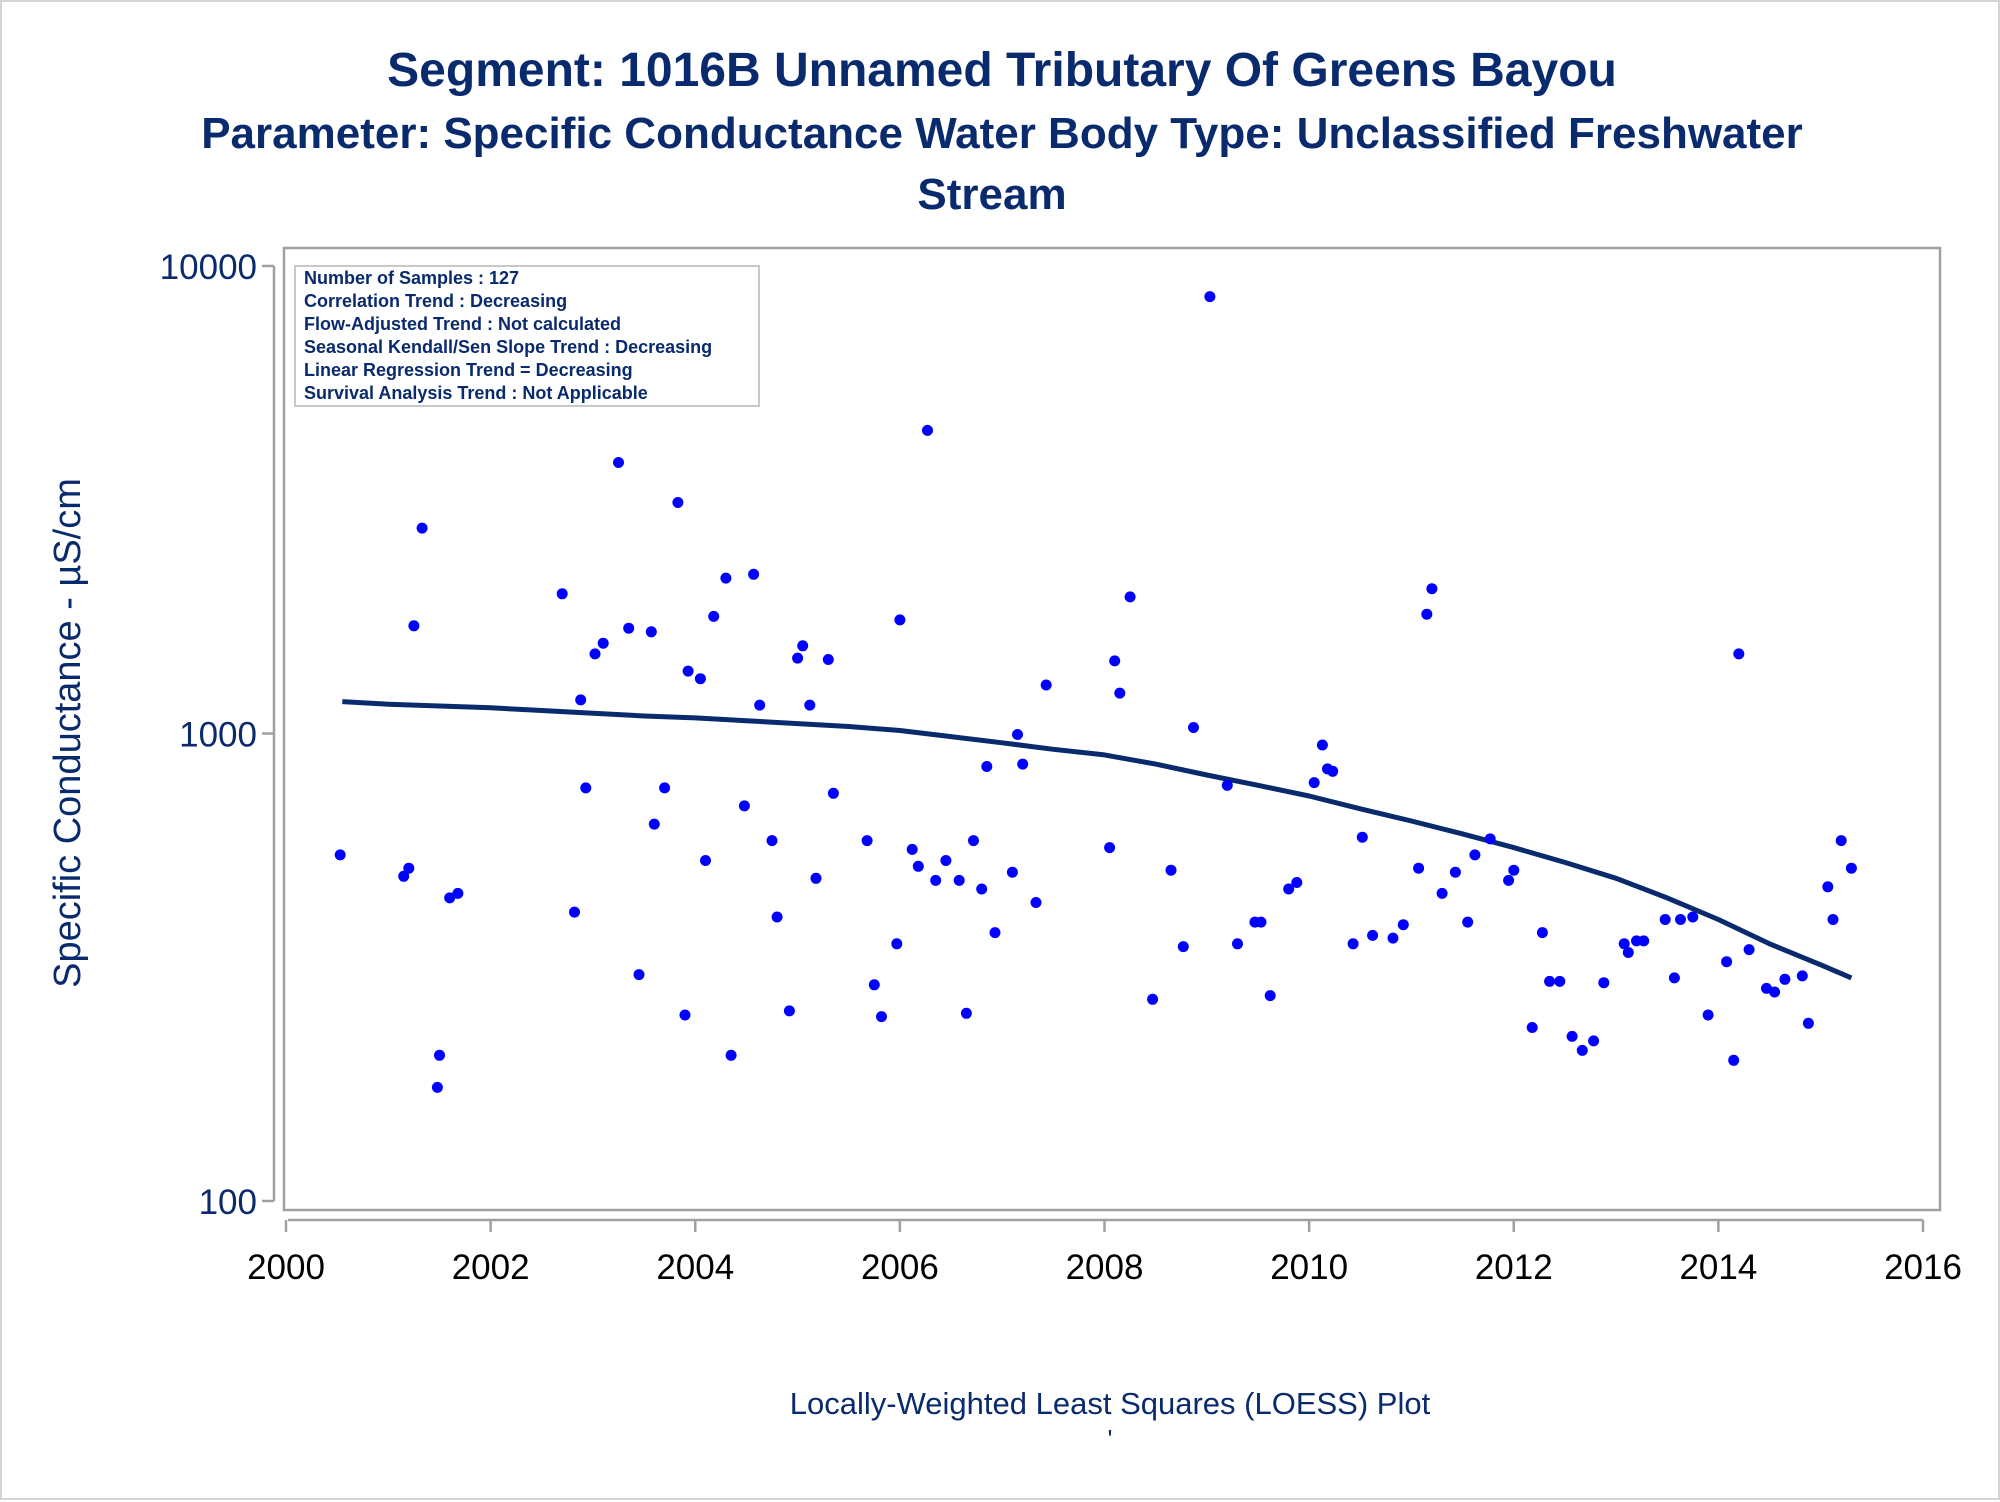 Image resolution: width=2000 pixels, height=1502 pixels. What do you see at coordinates (1923, 1267) in the screenshot?
I see `x-tick-label: 2016` at bounding box center [1923, 1267].